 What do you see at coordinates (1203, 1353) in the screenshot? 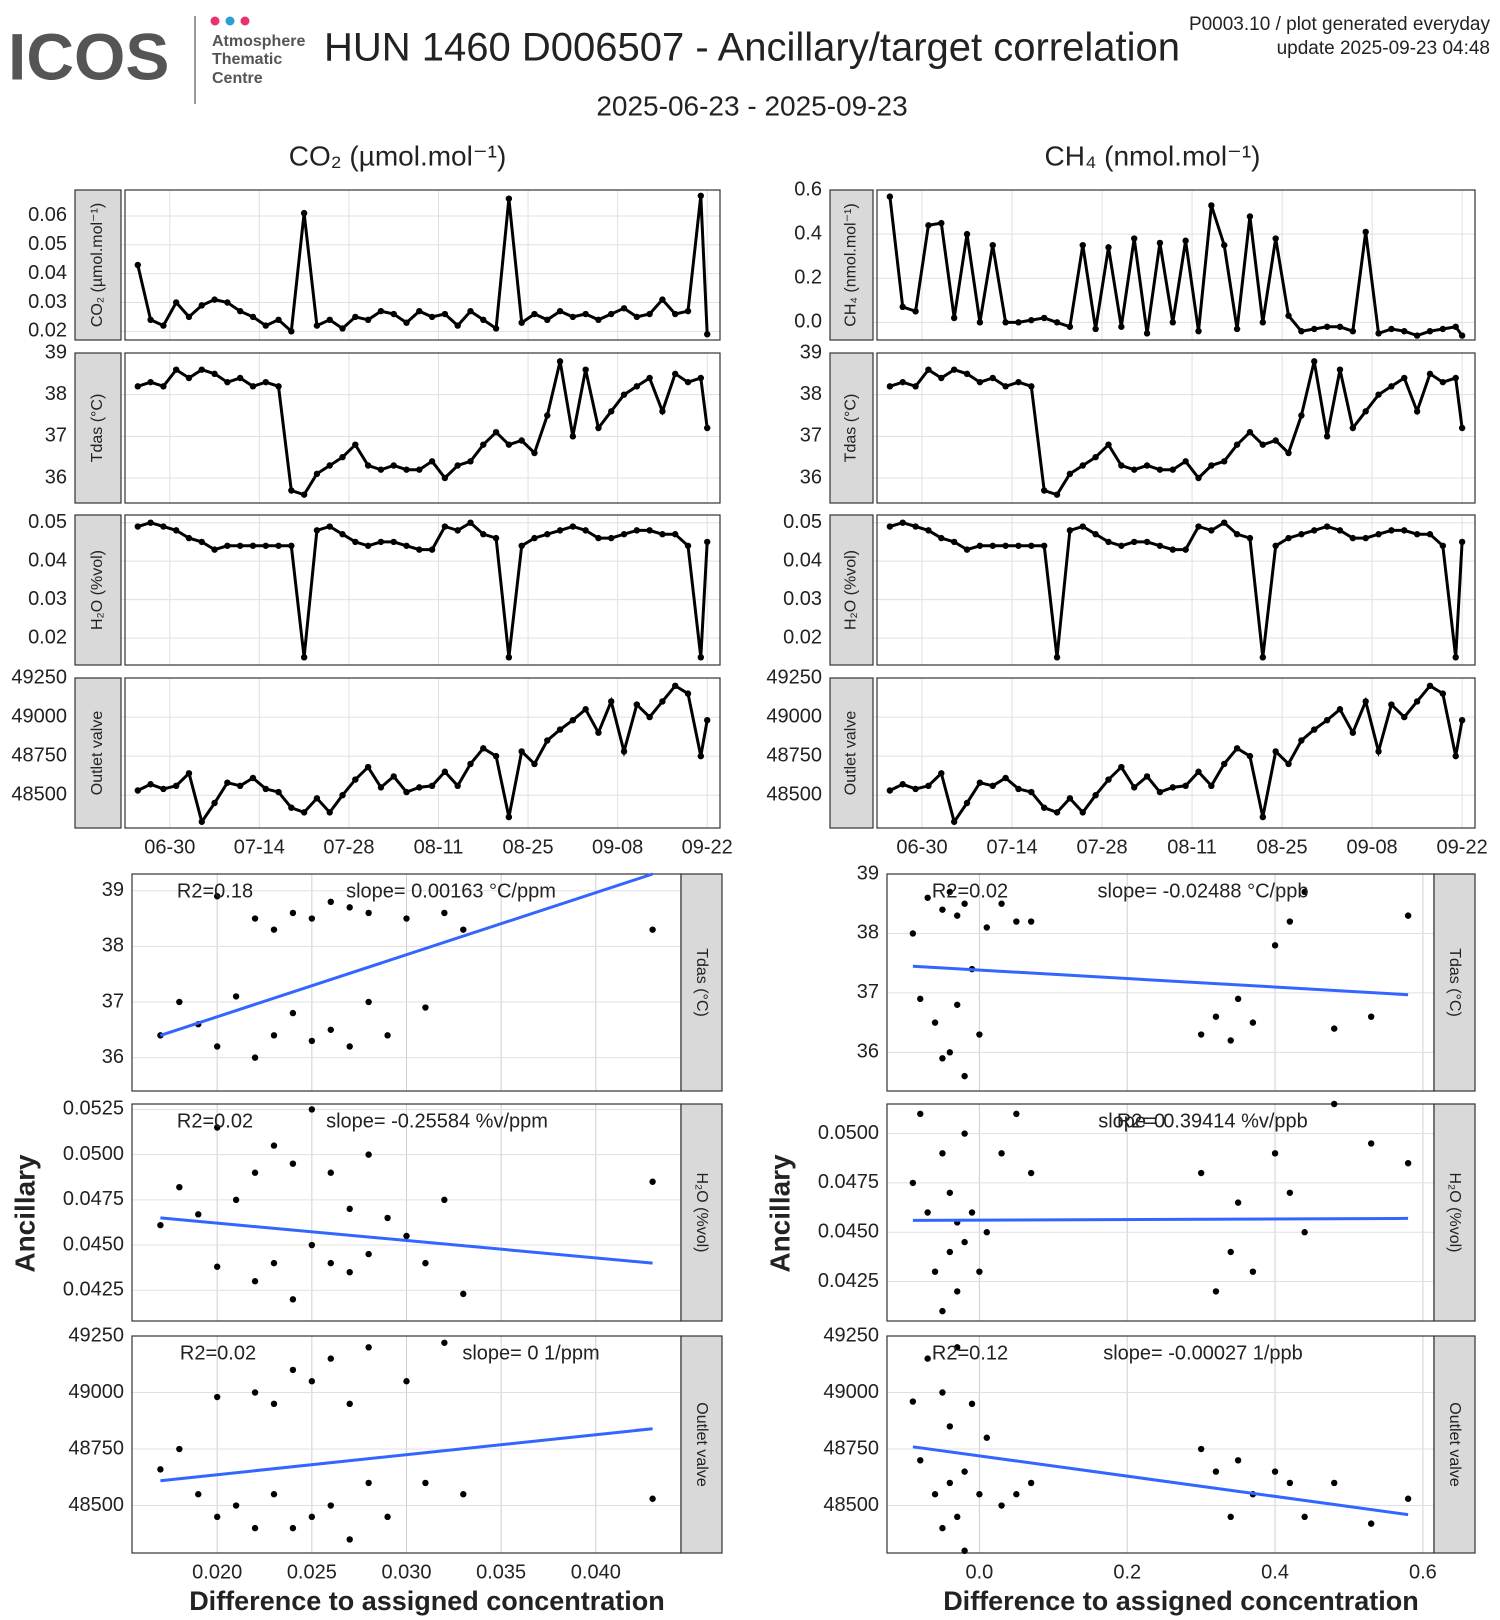
I see `annotation: slope= -0.00027 1/ppb` at bounding box center [1203, 1353].